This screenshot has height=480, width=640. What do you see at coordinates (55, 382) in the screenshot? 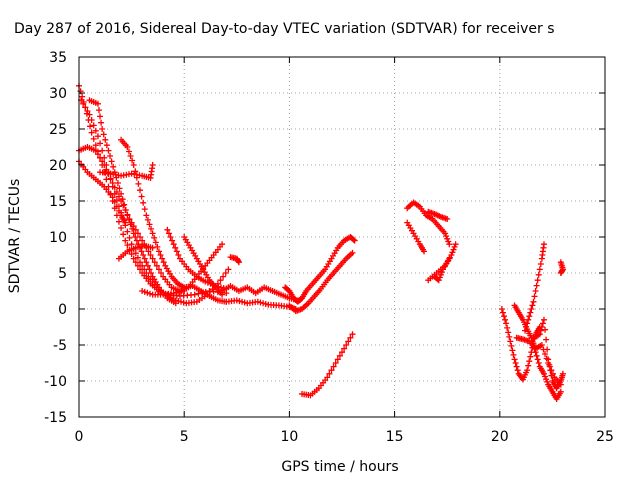
I see `y-tick-label: -10` at bounding box center [55, 382].